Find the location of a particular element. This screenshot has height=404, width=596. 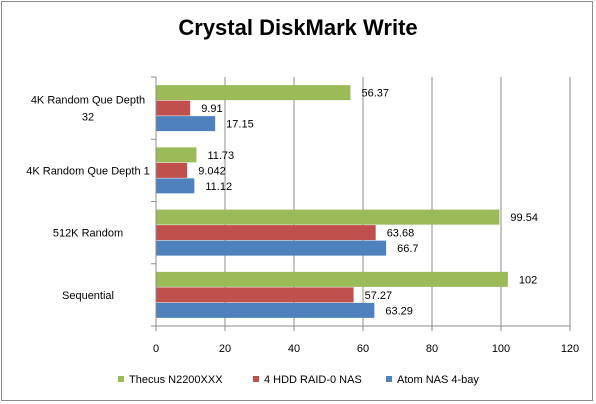

data-label: 11.73 is located at coordinates (220, 156).